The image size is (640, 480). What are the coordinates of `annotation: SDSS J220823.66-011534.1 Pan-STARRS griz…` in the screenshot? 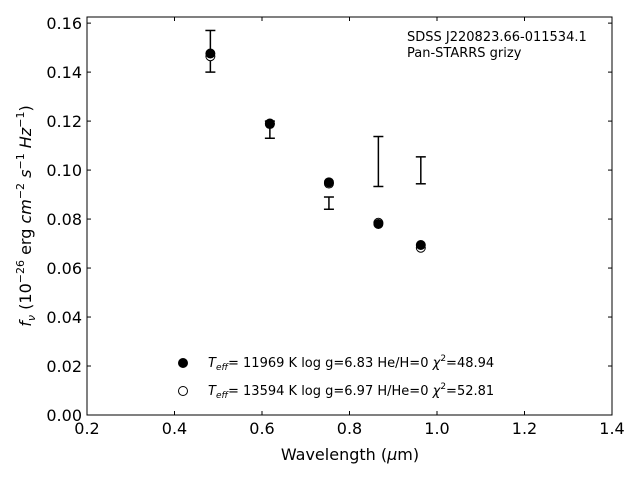 It's located at (497, 45).